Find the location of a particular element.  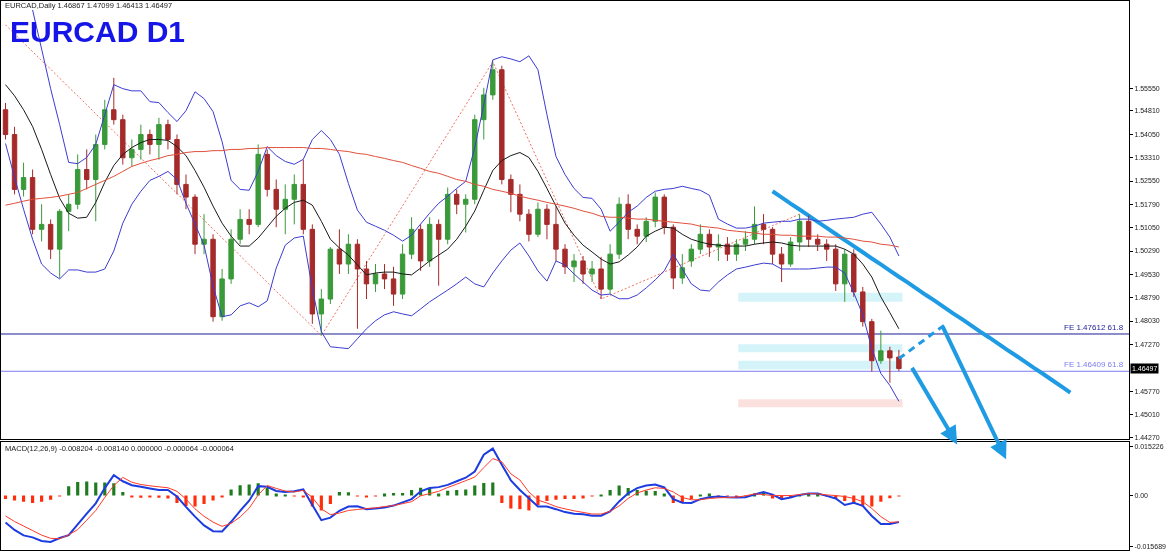

text: EURCAD D1 is located at coordinates (97, 31).